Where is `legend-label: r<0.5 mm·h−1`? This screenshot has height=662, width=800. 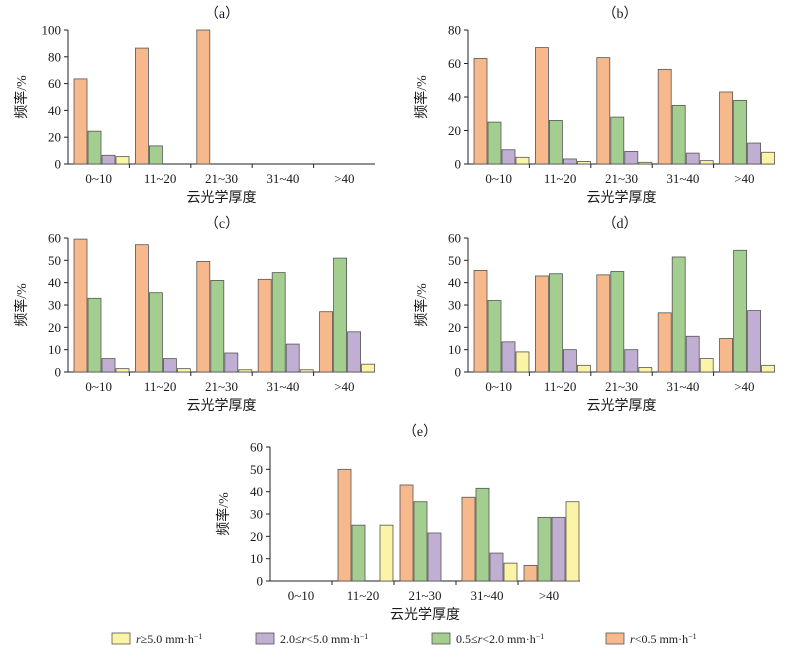
legend-label: r<0.5 mm·h−1 is located at coordinates (663, 639).